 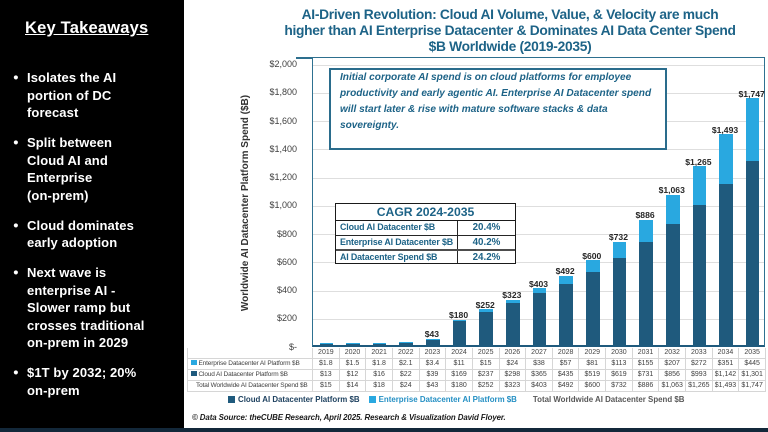 What do you see at coordinates (372, 399) in the screenshot?
I see `legend-swatch-icon` at bounding box center [372, 399].